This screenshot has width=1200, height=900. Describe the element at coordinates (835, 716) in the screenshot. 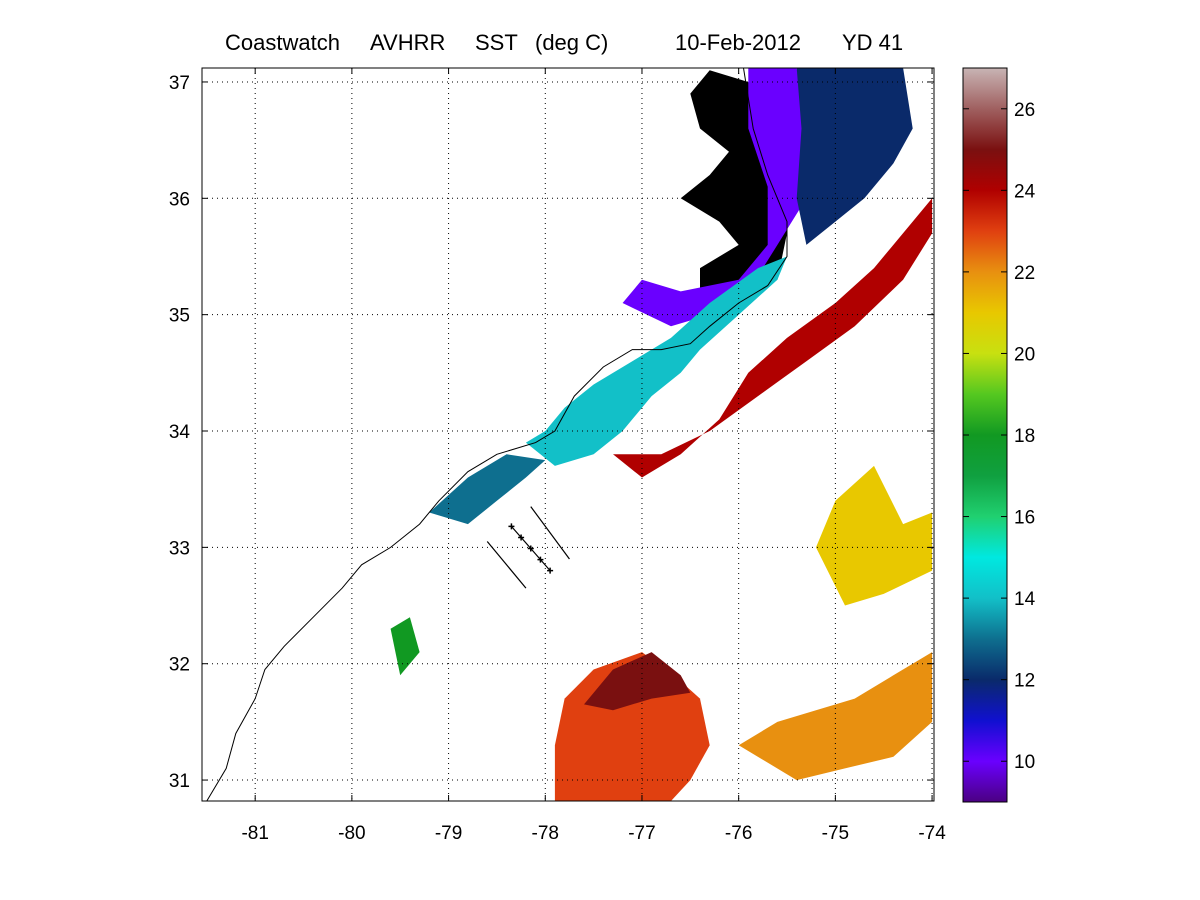

I see `sst-region-southeast-patch` at that location.